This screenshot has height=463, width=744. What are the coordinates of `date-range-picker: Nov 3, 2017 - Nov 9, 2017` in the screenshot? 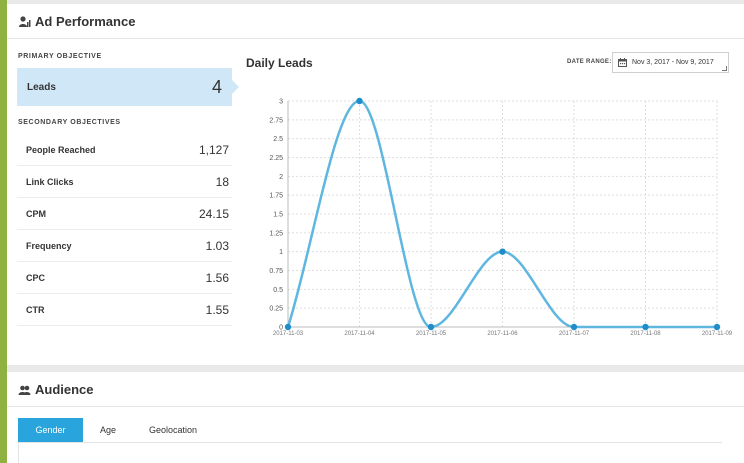 It's located at (670, 62).